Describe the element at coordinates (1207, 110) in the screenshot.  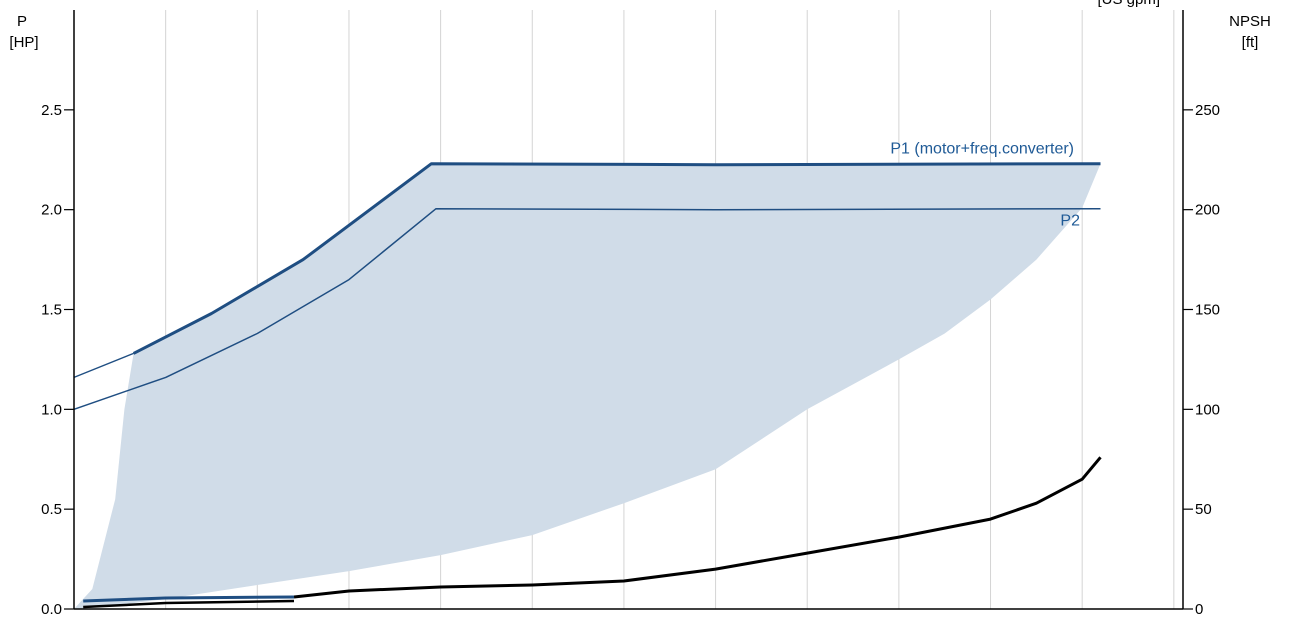
I see `right-axis-tick-label: 250` at that location.